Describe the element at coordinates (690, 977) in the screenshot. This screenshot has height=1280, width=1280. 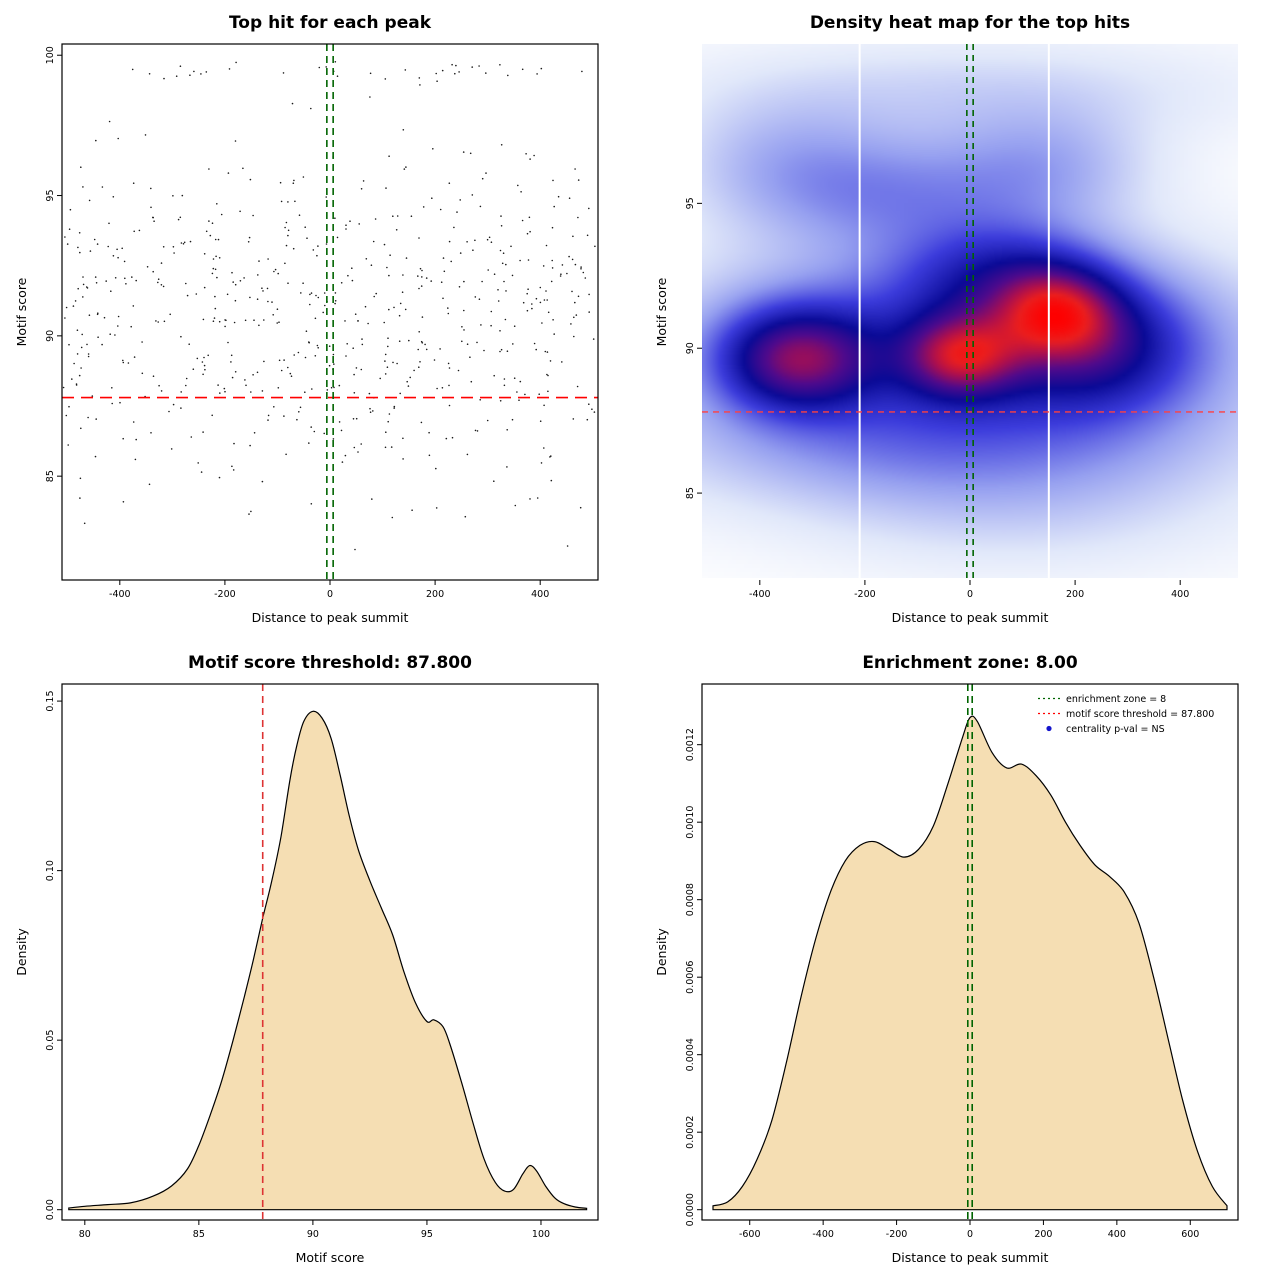
I see `svg-text: 0.0006` at that location.